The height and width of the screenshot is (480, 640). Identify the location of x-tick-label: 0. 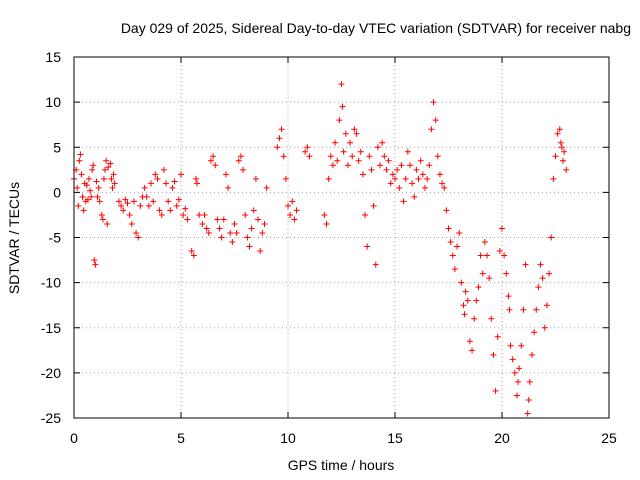
(74, 438).